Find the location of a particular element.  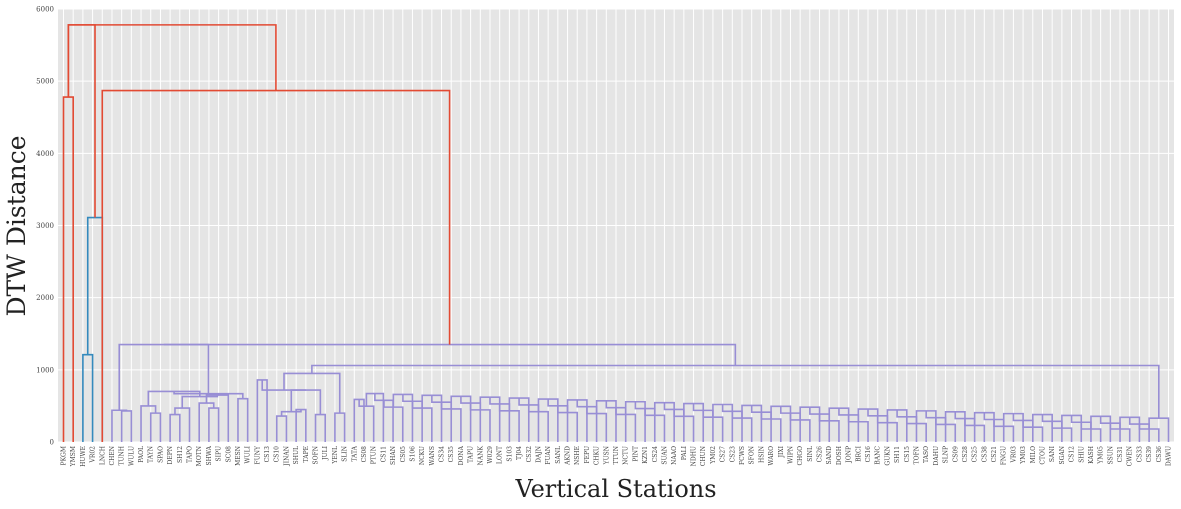

x-tick-label: CS28 is located at coordinates (965, 454).